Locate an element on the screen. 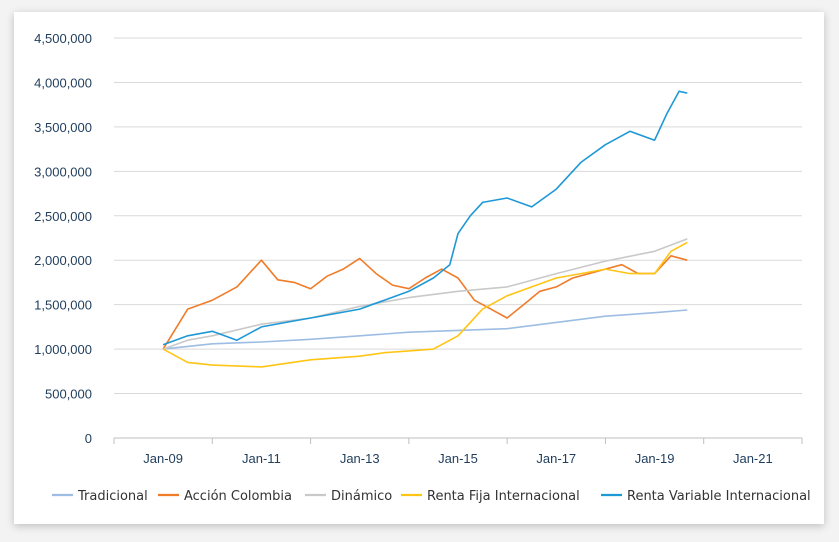 The width and height of the screenshot is (839, 542). series-line-renta-fija-internacional is located at coordinates (425, 304).